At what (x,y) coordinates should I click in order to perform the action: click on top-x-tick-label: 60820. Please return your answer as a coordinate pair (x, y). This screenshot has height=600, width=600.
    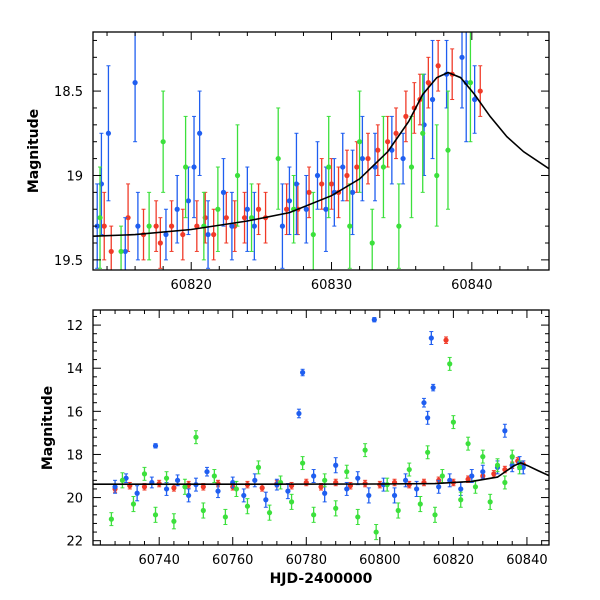
    Looking at the image, I should click on (191, 285).